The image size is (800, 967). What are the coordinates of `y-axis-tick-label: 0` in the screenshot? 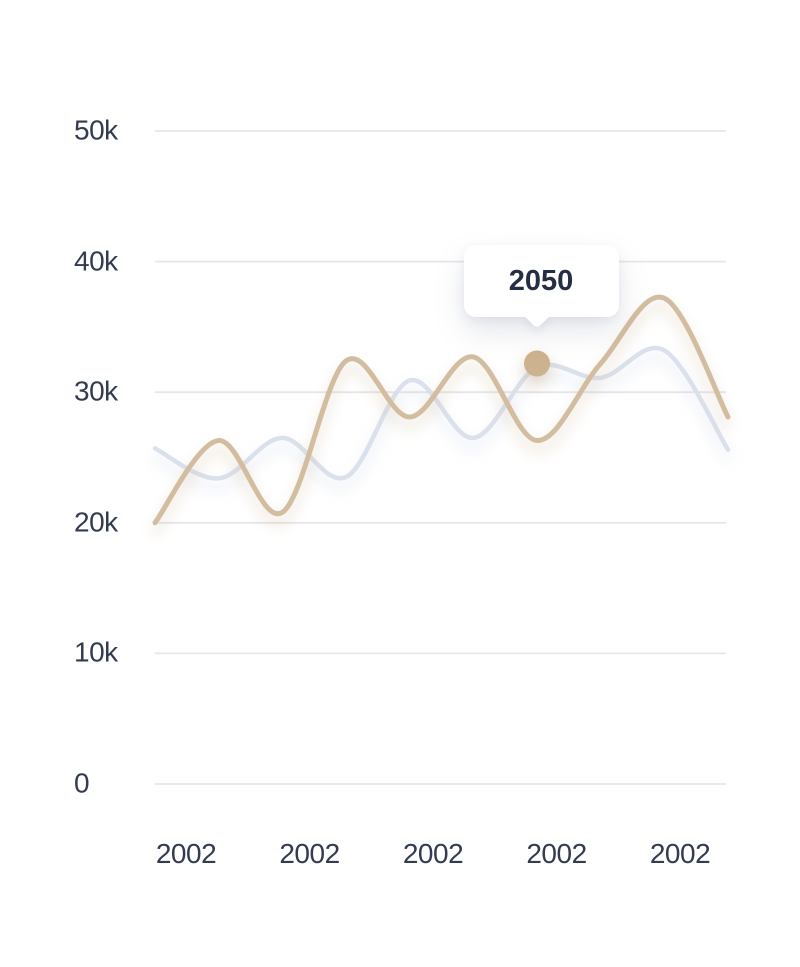 It's located at (82, 783).